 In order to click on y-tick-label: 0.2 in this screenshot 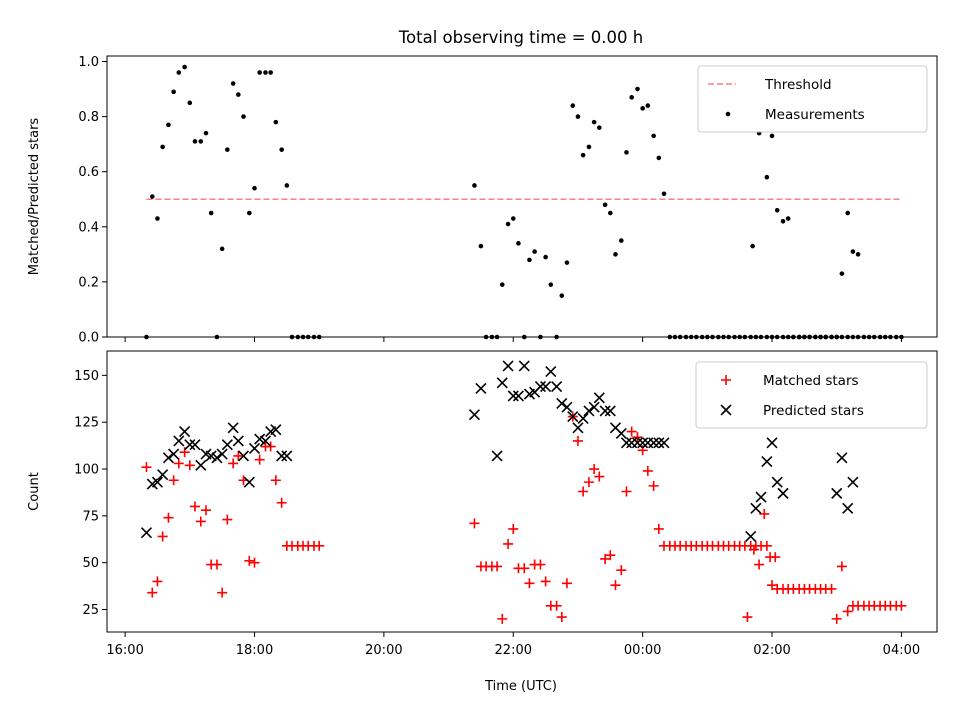, I will do `click(88, 282)`.